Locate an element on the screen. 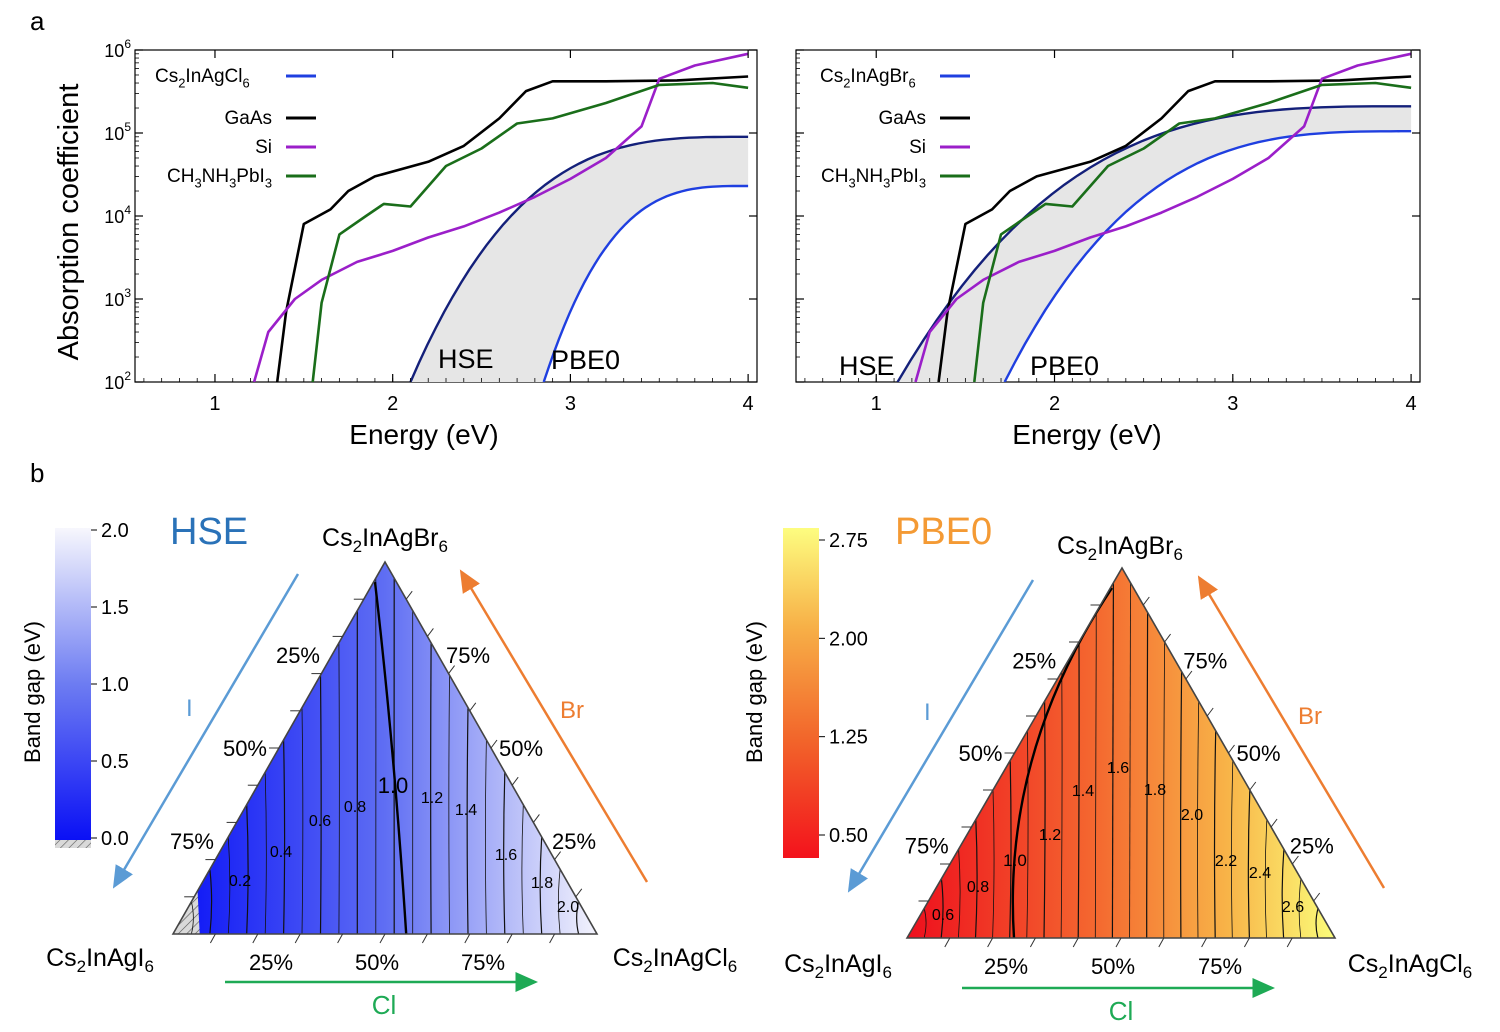  percent-label-br: 75% is located at coordinates (468, 655).